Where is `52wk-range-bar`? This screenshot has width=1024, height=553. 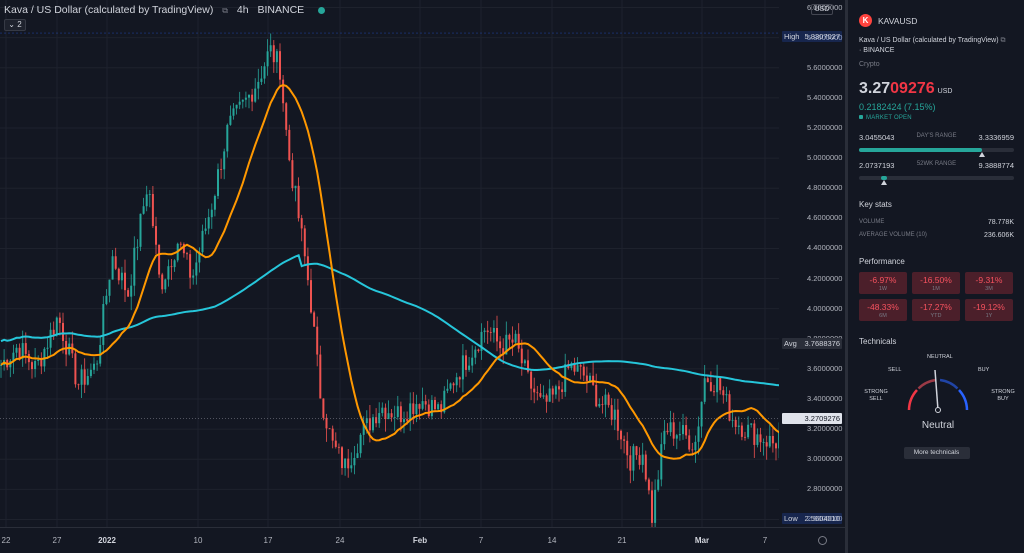
52wk-range-bar is located at coordinates (936, 180).